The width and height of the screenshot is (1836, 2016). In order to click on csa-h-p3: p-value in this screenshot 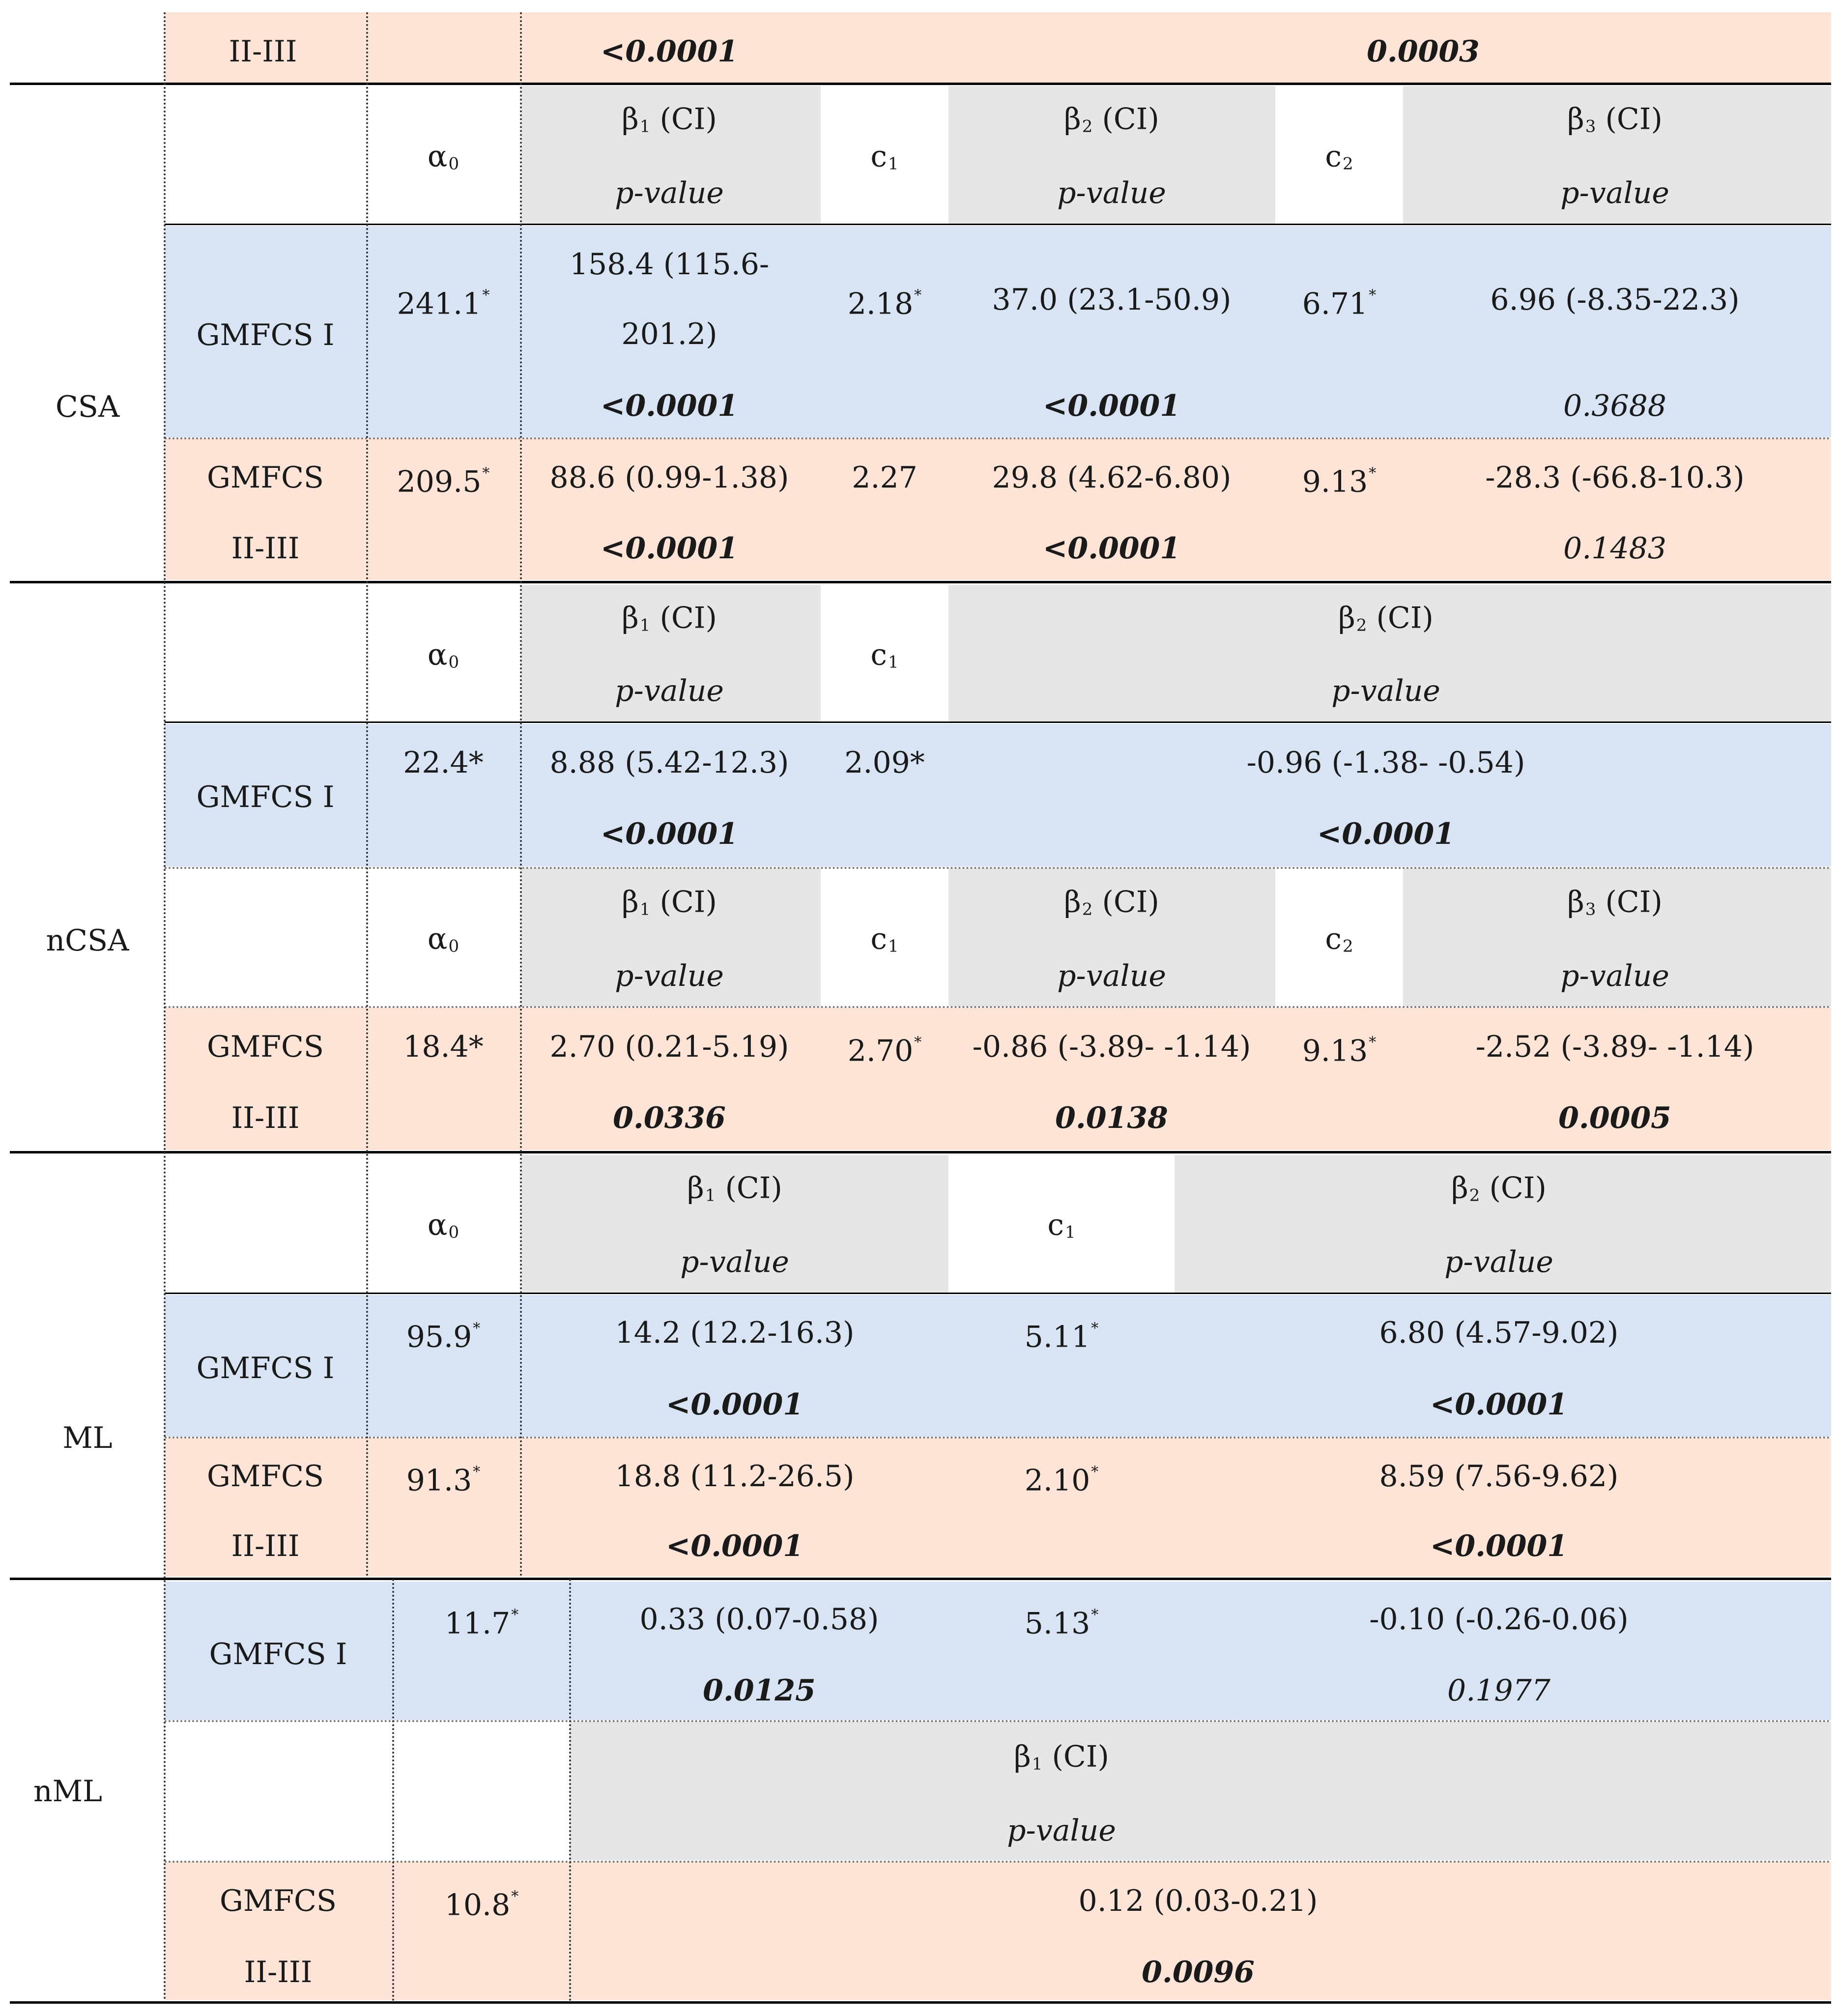, I will do `click(1614, 193)`.